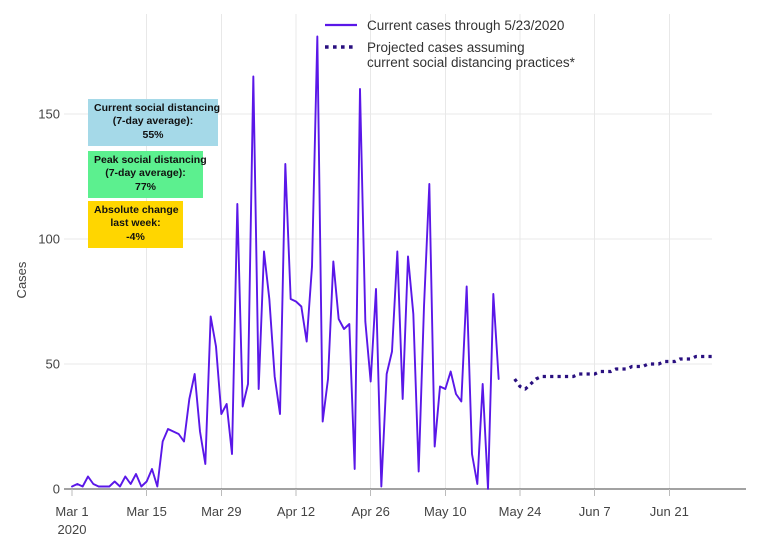 This screenshot has width=760, height=558. Describe the element at coordinates (145, 186) in the screenshot. I see `annotation-value: 77%` at that location.